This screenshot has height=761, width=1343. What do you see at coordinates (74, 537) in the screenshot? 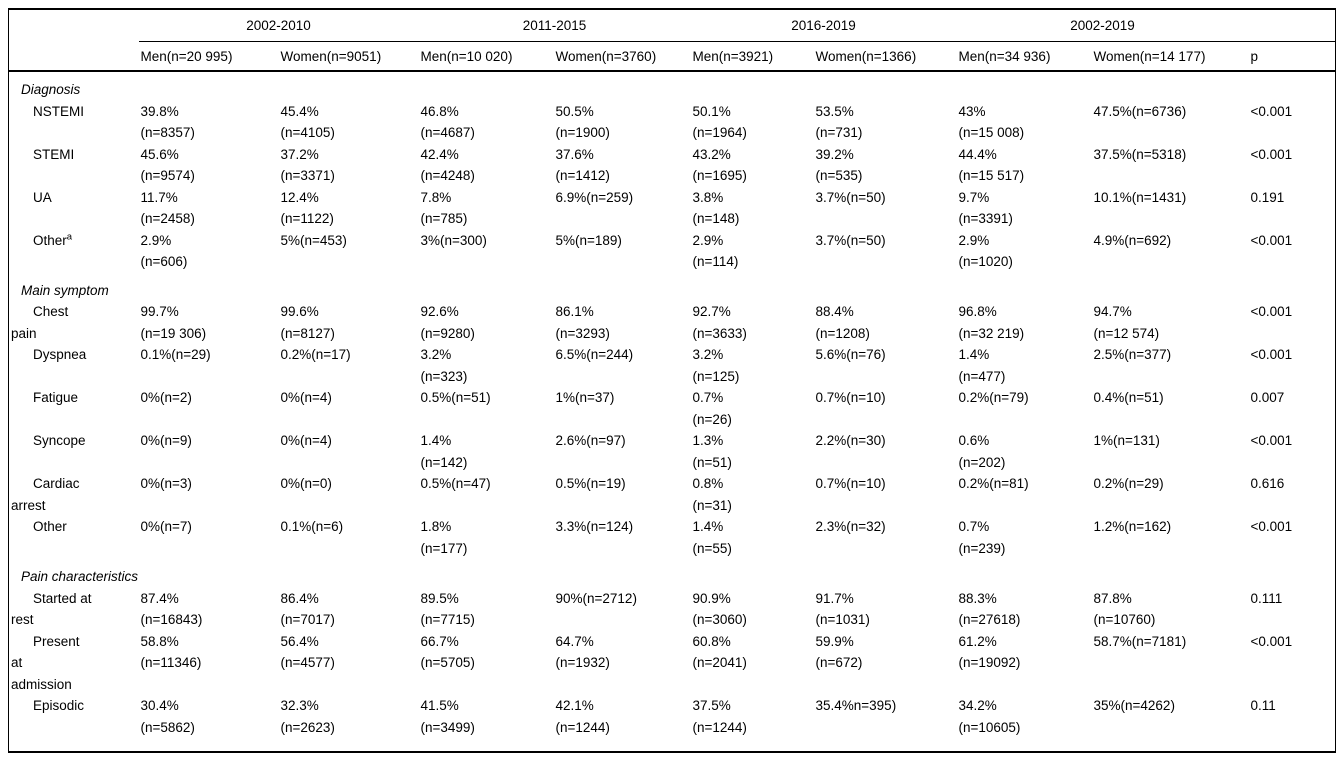
I see `row-label: Other` at bounding box center [74, 537].